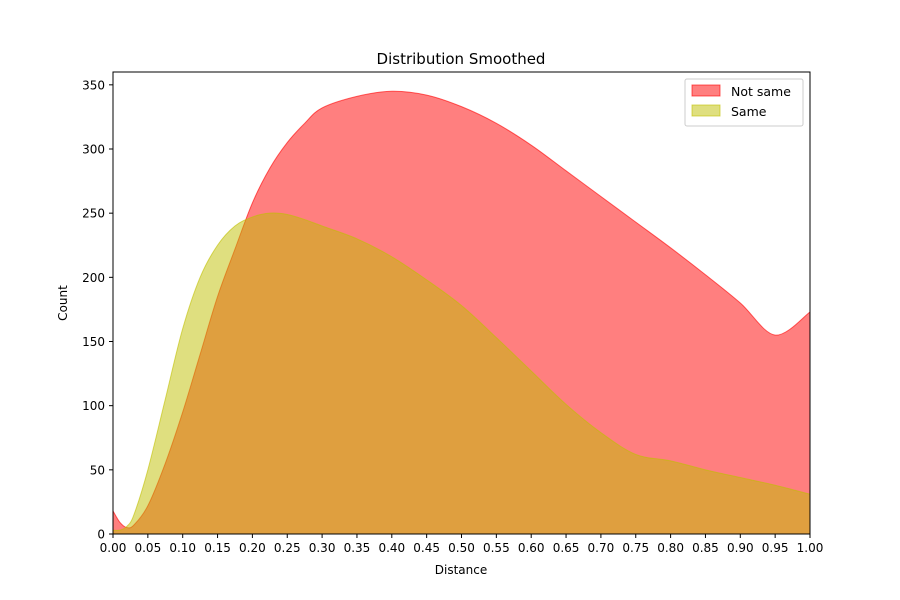 The width and height of the screenshot is (900, 600). What do you see at coordinates (601, 548) in the screenshot?
I see `x-tick-label: 0.70` at bounding box center [601, 548].